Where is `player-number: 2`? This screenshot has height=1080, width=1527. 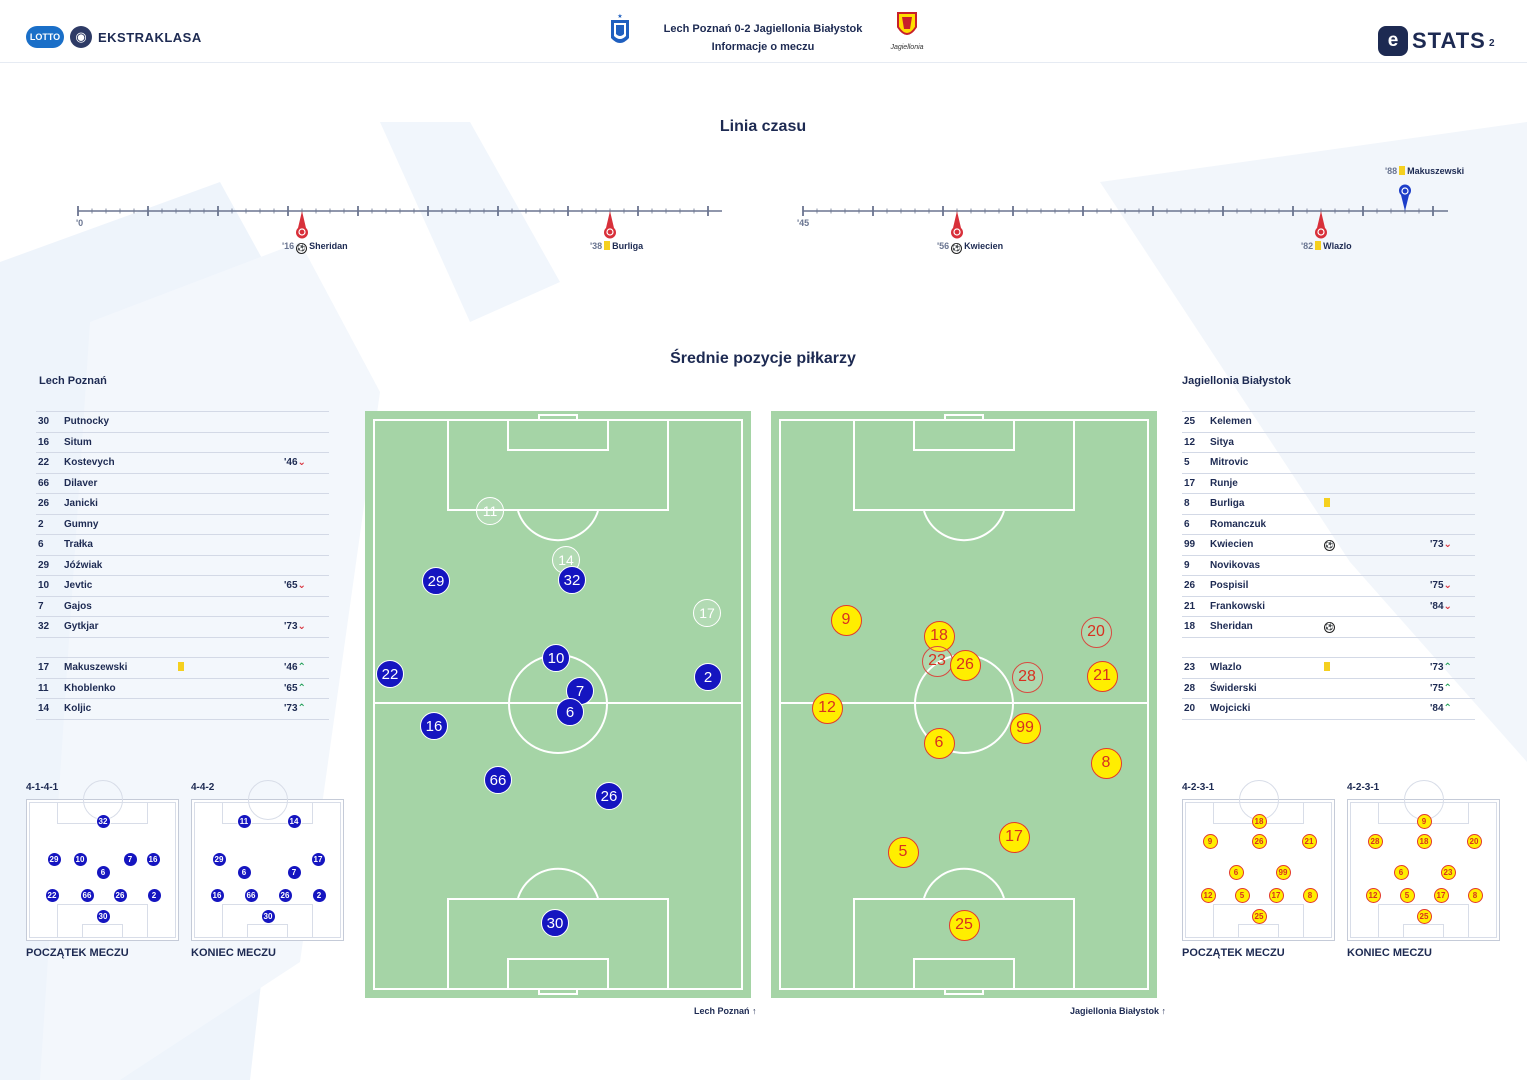 player-number: 2 is located at coordinates (41, 524).